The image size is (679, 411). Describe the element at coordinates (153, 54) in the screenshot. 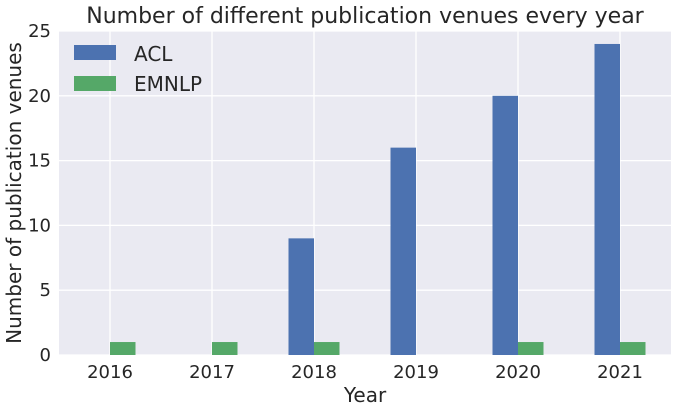

I see `legend-label-acl: ACL` at that location.